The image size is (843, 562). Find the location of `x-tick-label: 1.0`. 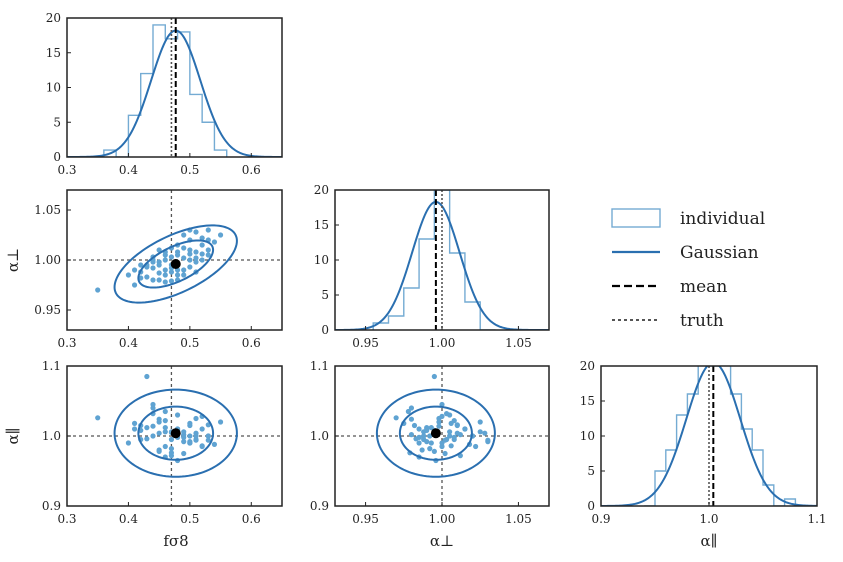

x-tick-label: 1.0 is located at coordinates (708, 519).